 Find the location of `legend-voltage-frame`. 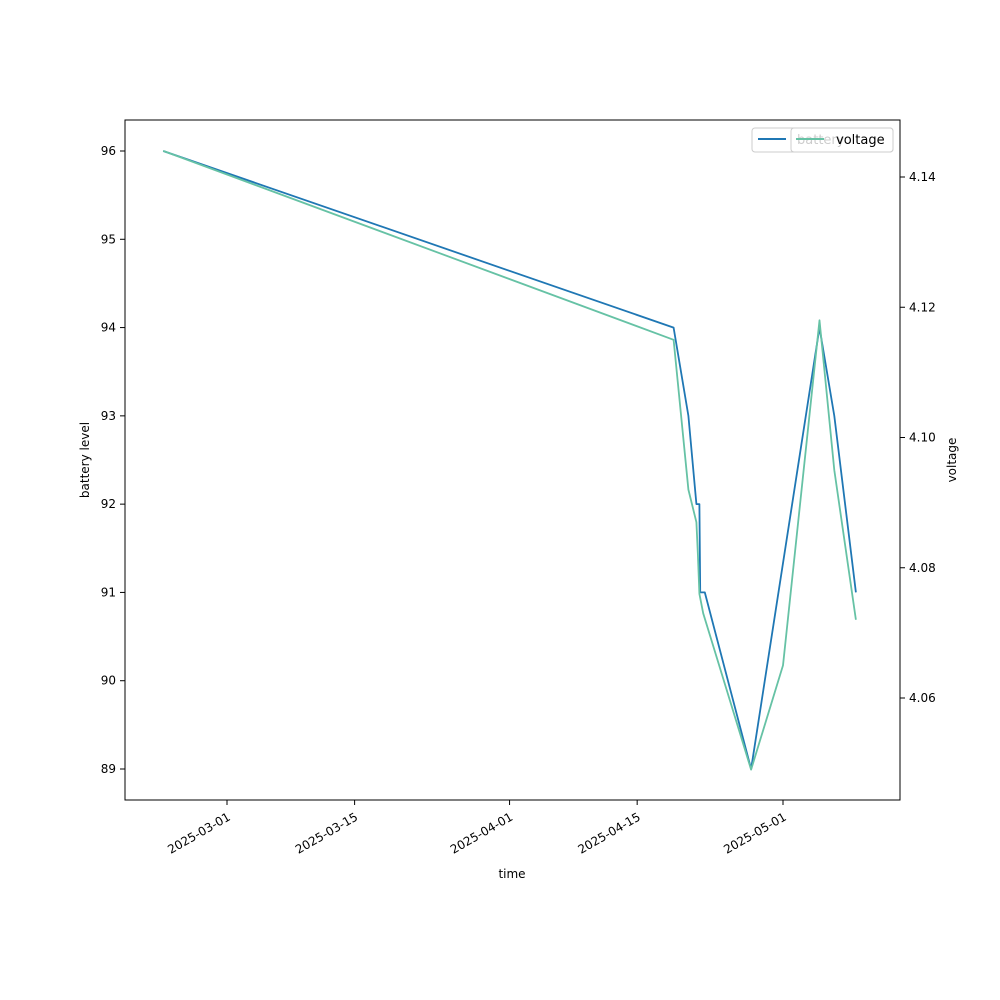

legend-voltage-frame is located at coordinates (842, 140).